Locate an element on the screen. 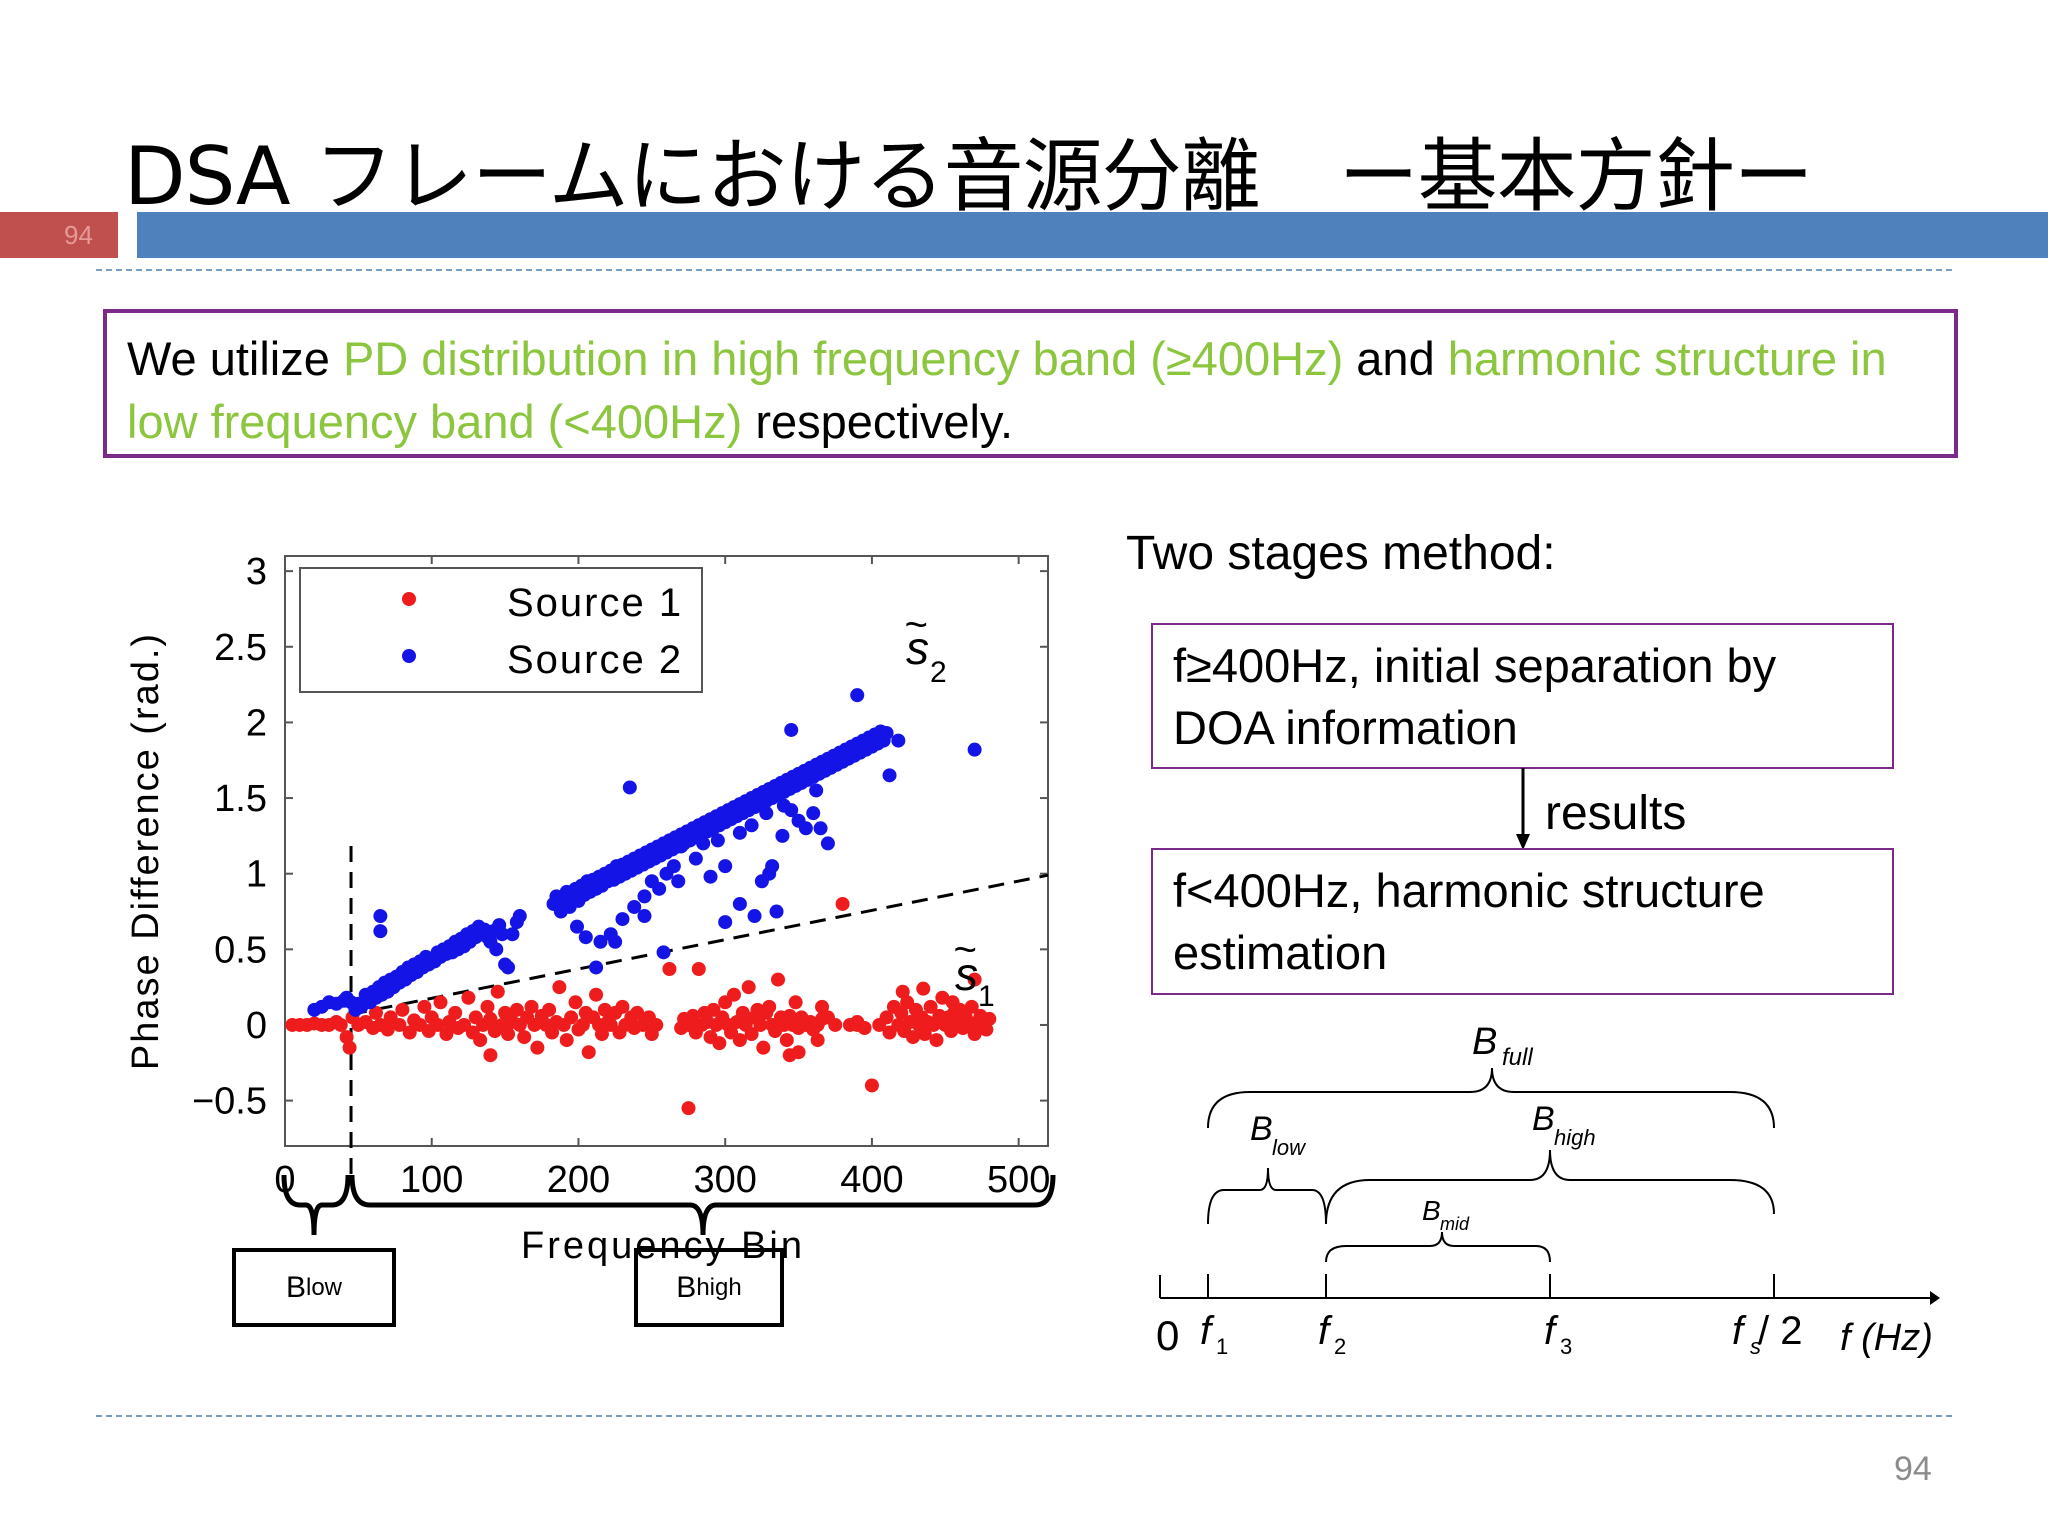  f3-label: f is located at coordinates (1551, 1331).